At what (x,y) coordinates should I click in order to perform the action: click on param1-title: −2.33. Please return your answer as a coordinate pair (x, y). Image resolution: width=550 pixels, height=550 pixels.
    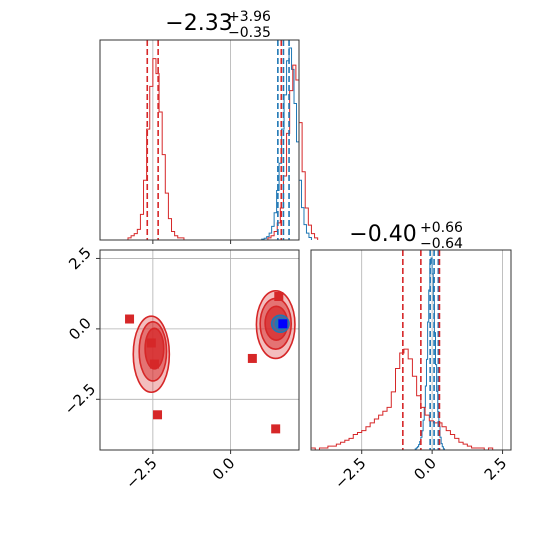
    Looking at the image, I should click on (198, 23).